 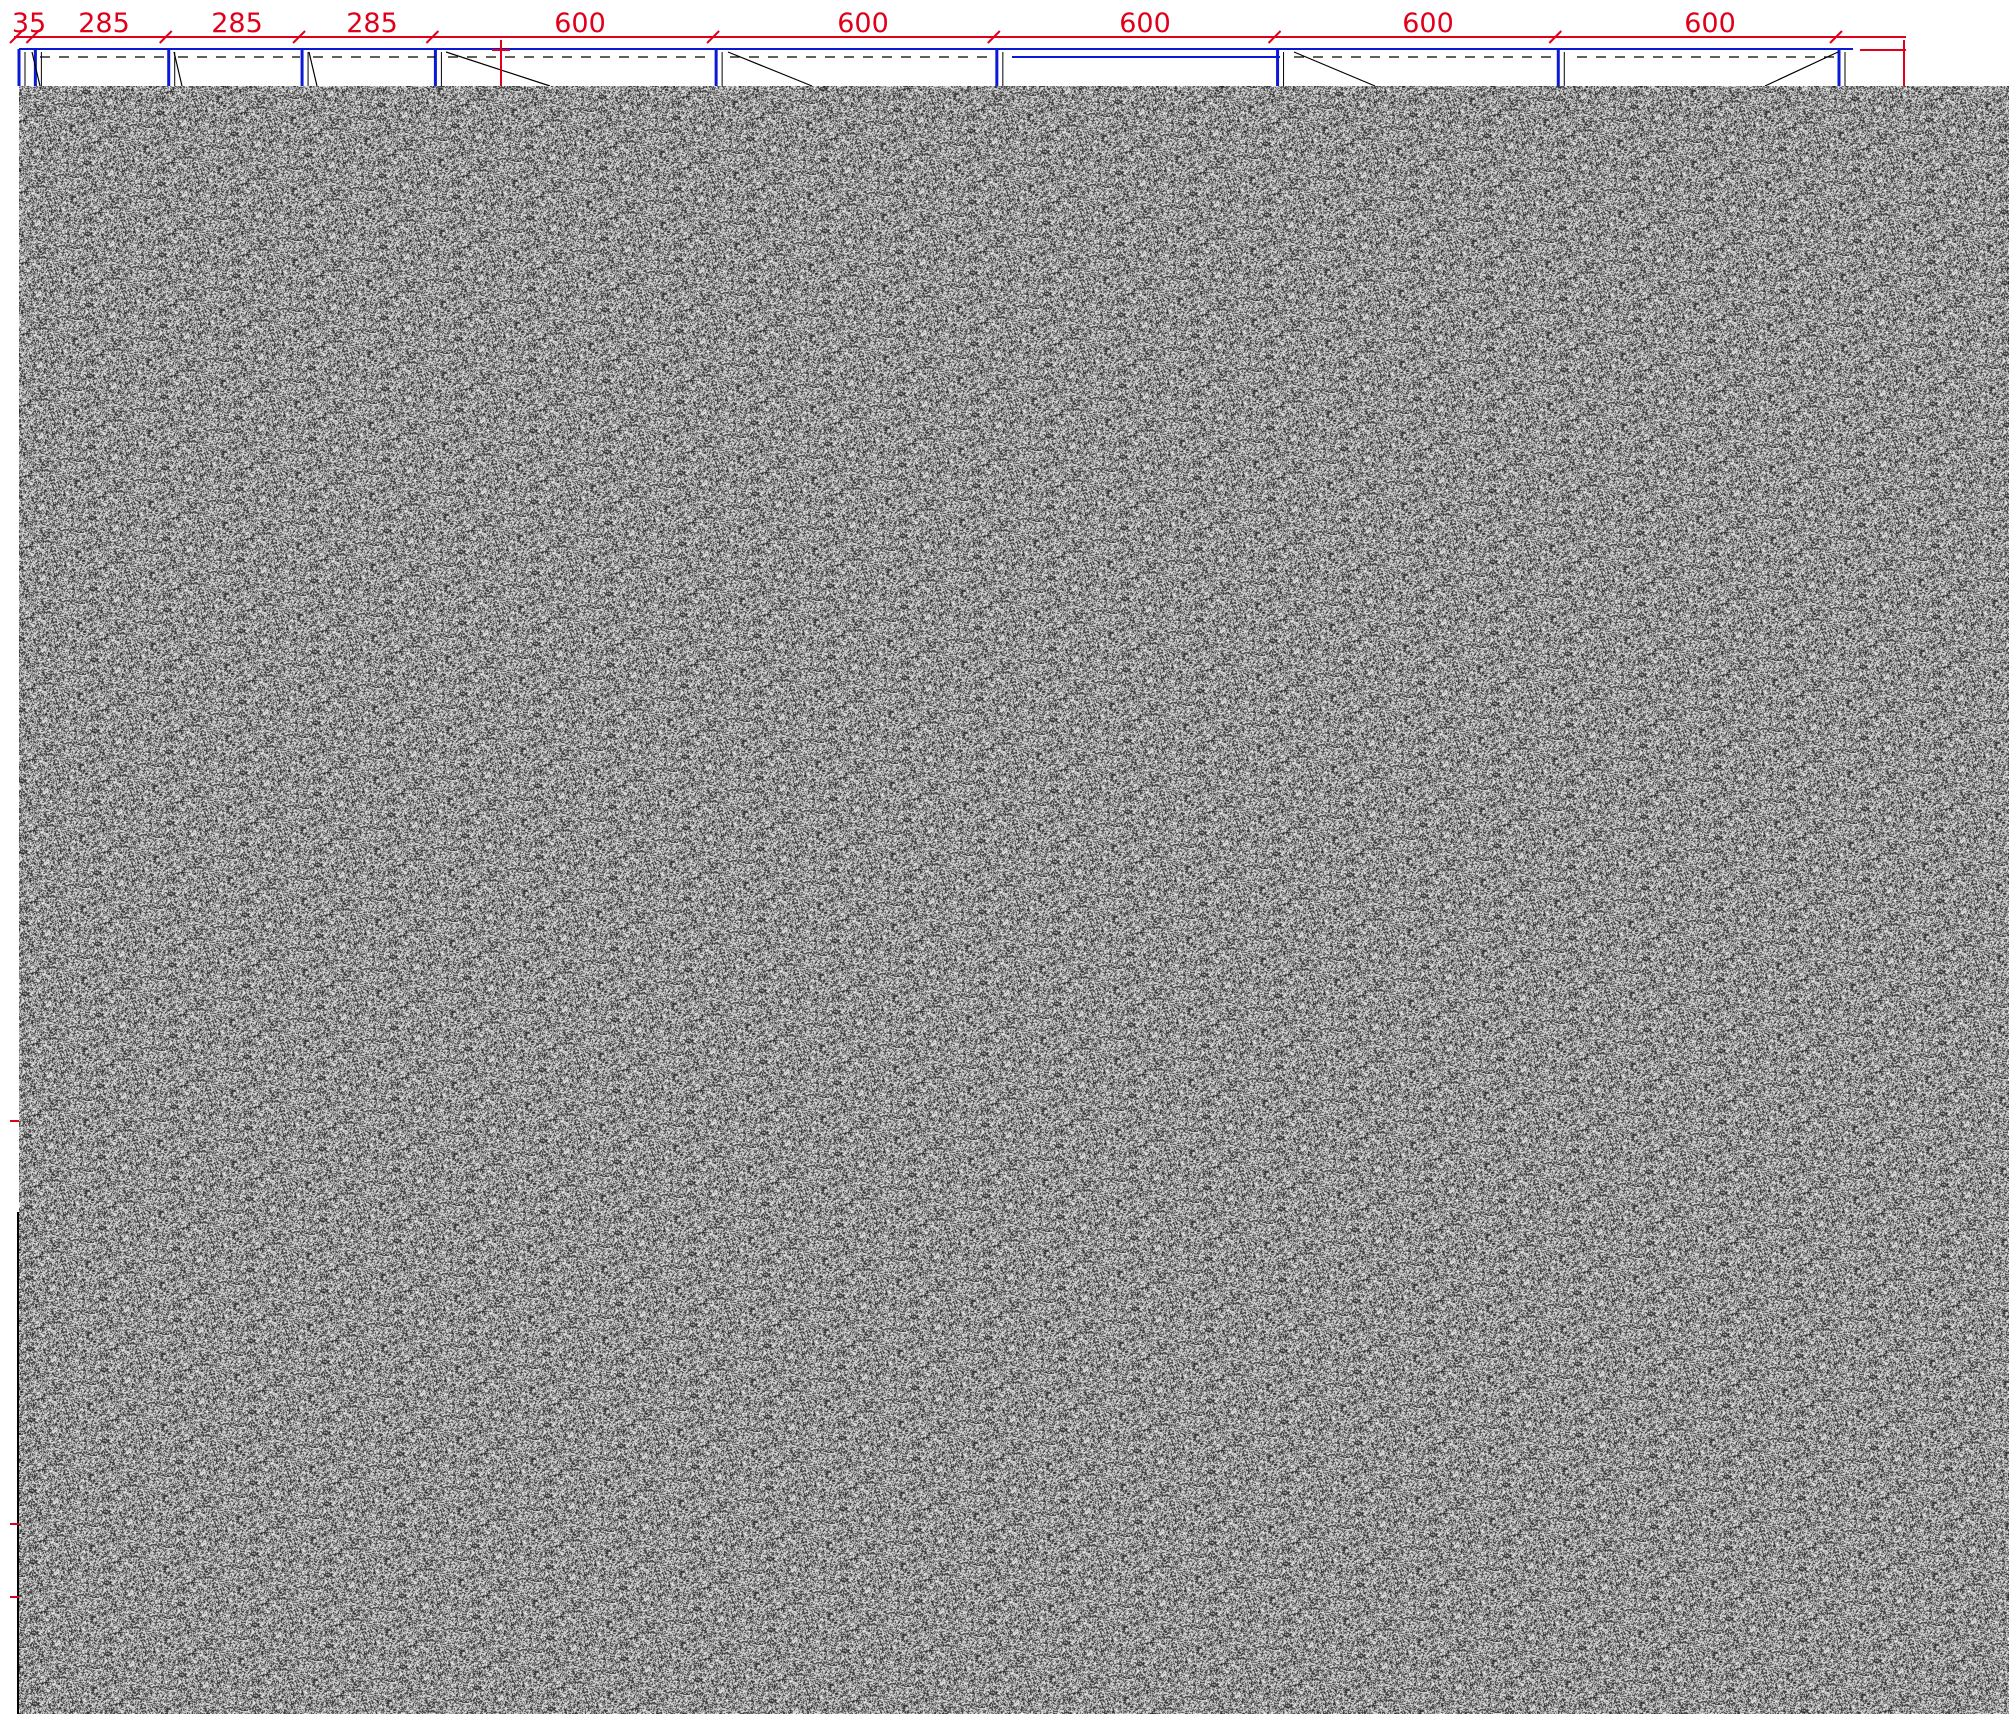 I want to click on dimension-label-7: 600, so click(x=1145, y=23).